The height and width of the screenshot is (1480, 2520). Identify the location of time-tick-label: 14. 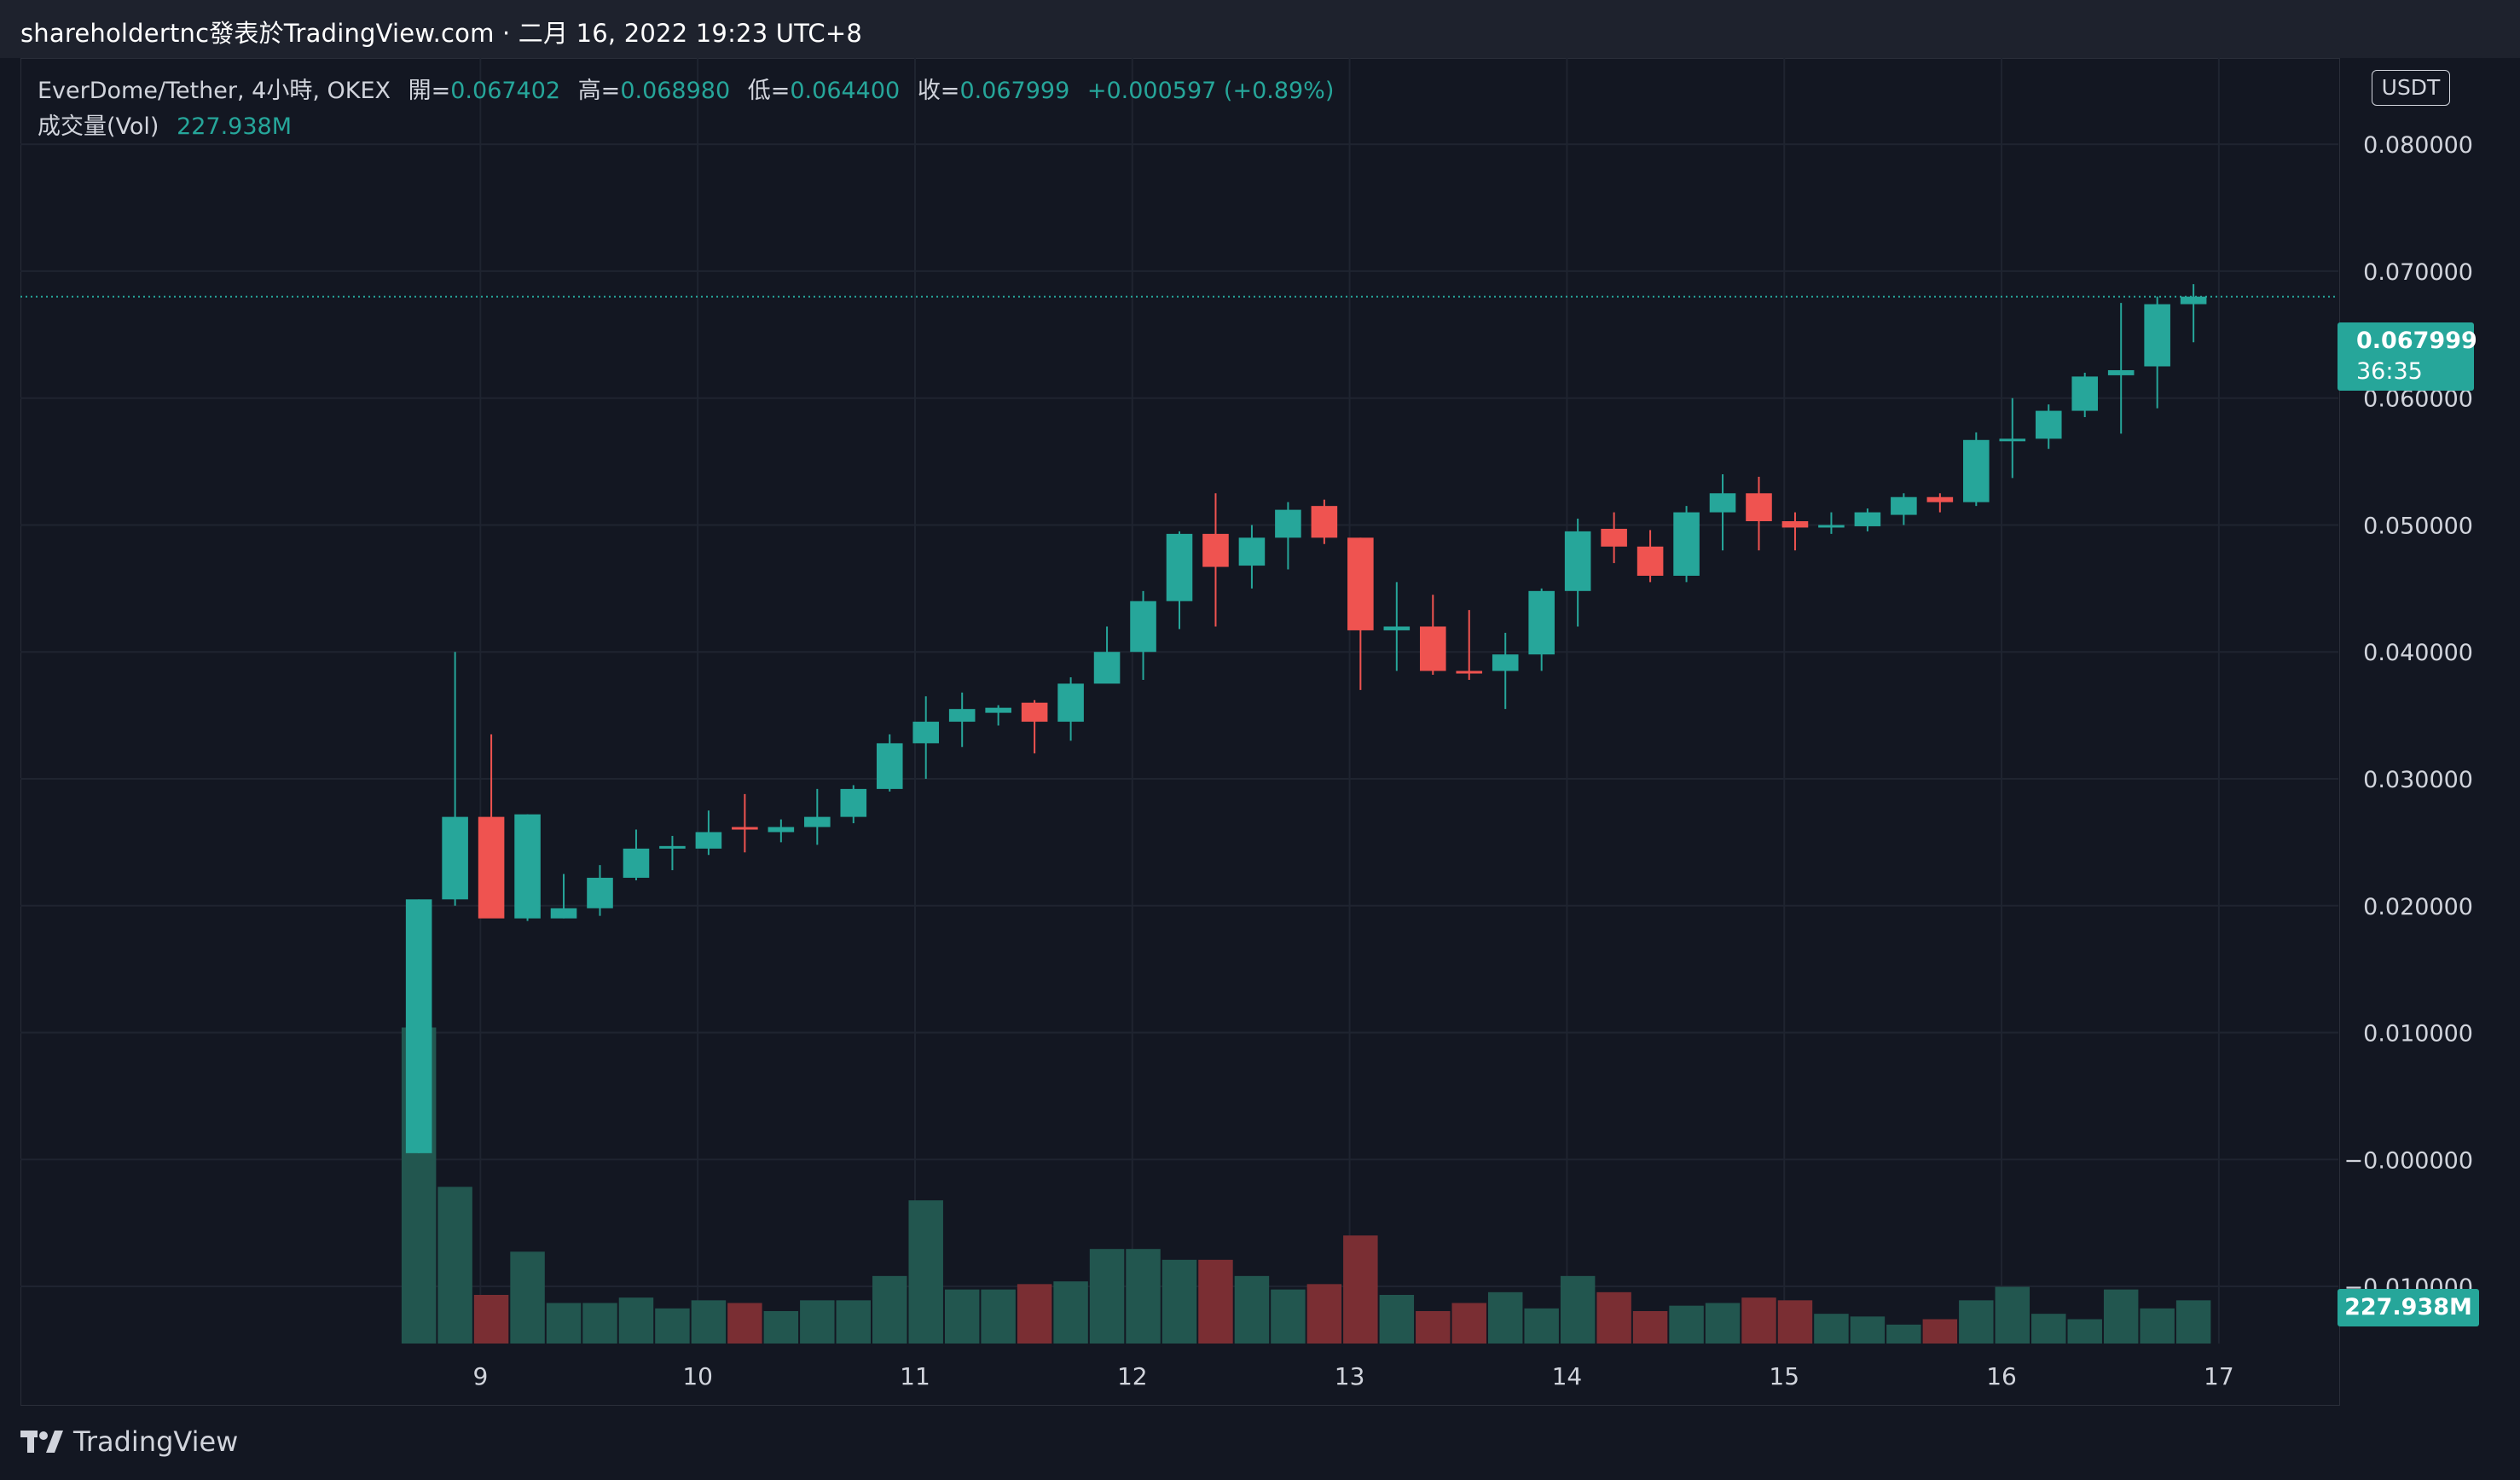
(1568, 1376).